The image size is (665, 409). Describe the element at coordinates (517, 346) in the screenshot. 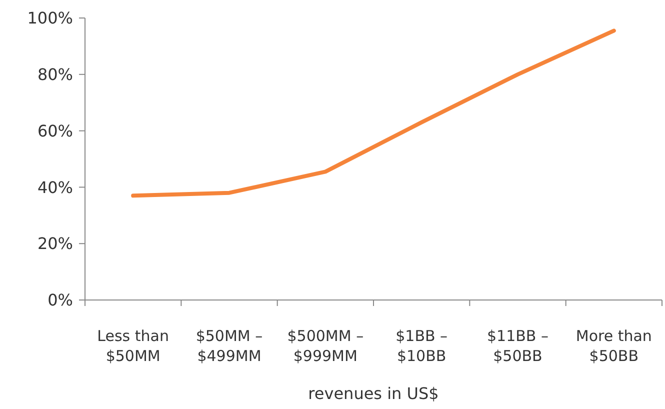

I see `x-tick-label: $11BB – $50BB` at that location.